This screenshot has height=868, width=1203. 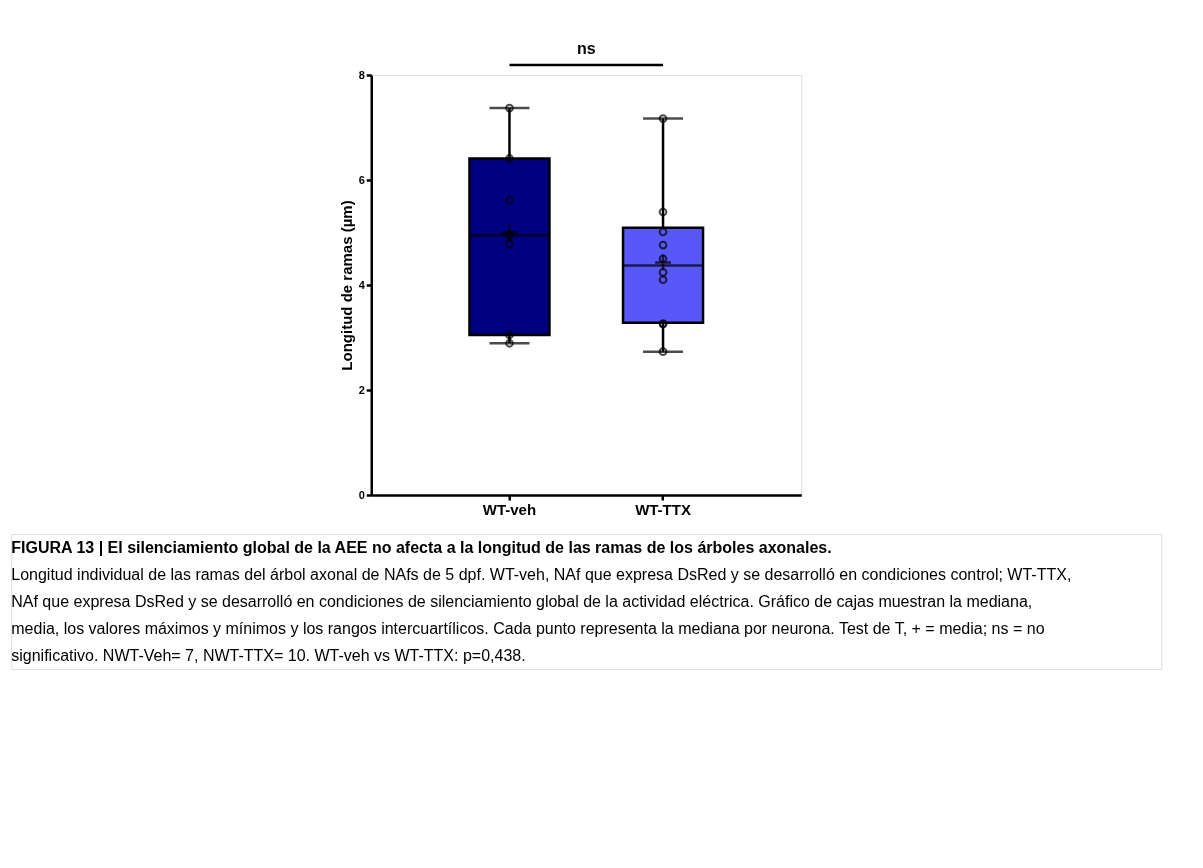 What do you see at coordinates (361, 179) in the screenshot?
I see `y-tick-label: 6` at bounding box center [361, 179].